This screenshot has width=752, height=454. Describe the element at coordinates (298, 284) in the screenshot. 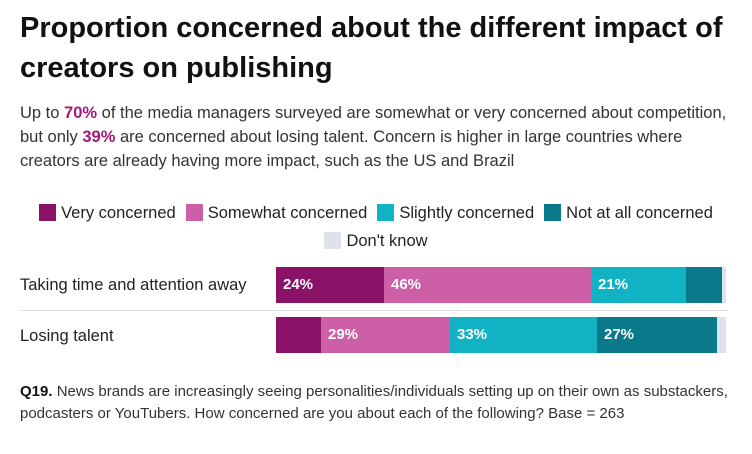

I see `data-label: 24%` at that location.